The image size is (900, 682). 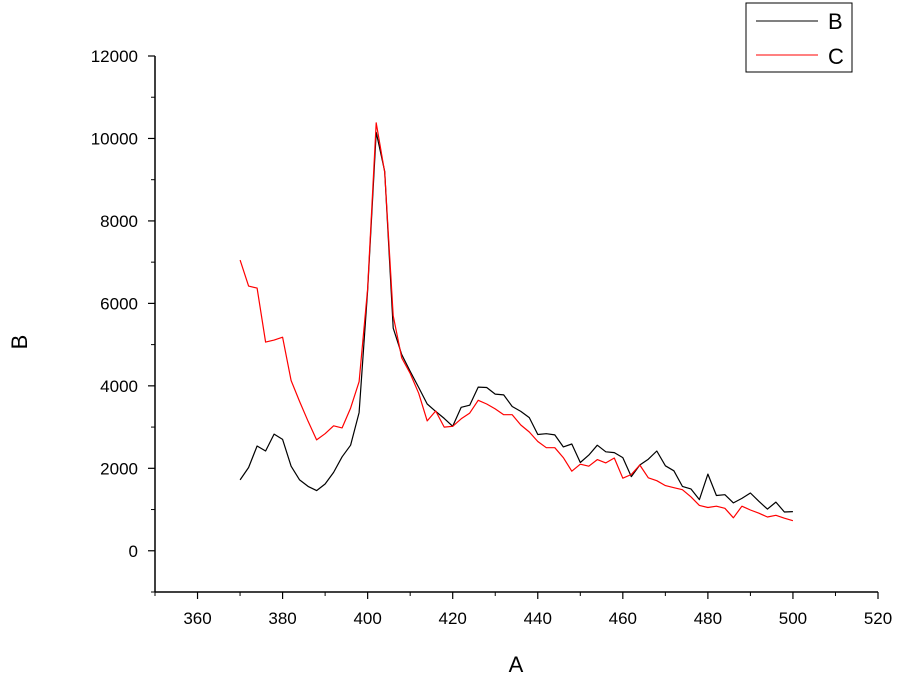 I want to click on legend: B C, so click(x=799, y=37).